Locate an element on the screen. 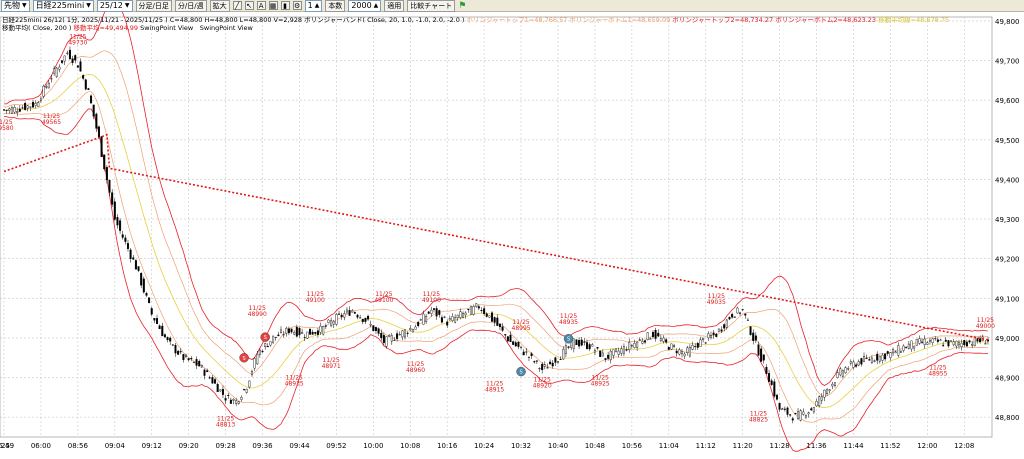 This screenshot has width=1024, height=459. compare-chart-button: 比較チャート is located at coordinates (431, 6).